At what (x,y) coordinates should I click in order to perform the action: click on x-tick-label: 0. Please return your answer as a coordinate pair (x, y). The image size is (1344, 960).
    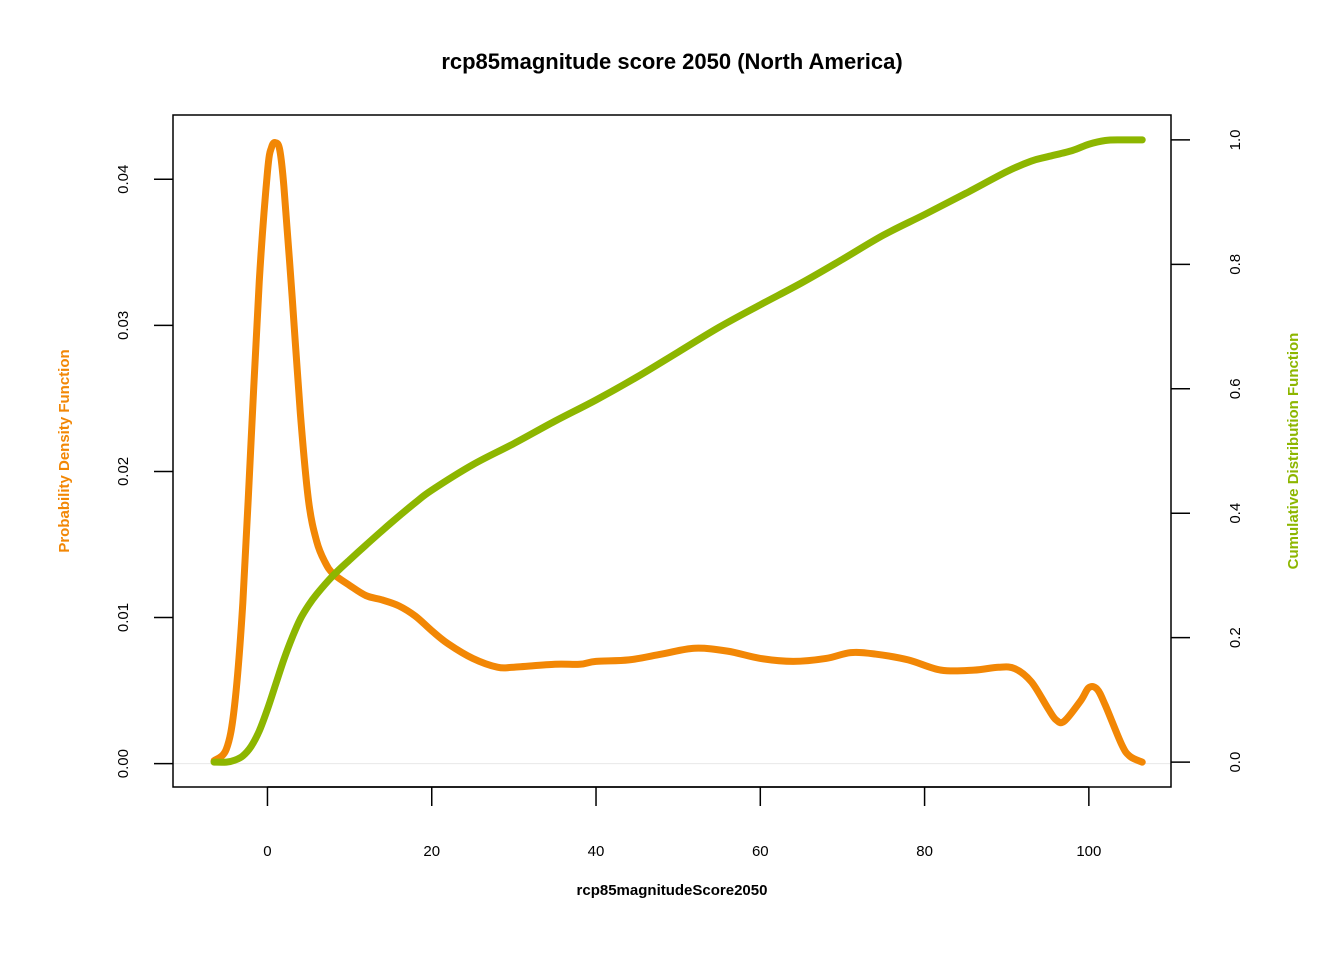
    Looking at the image, I should click on (267, 851).